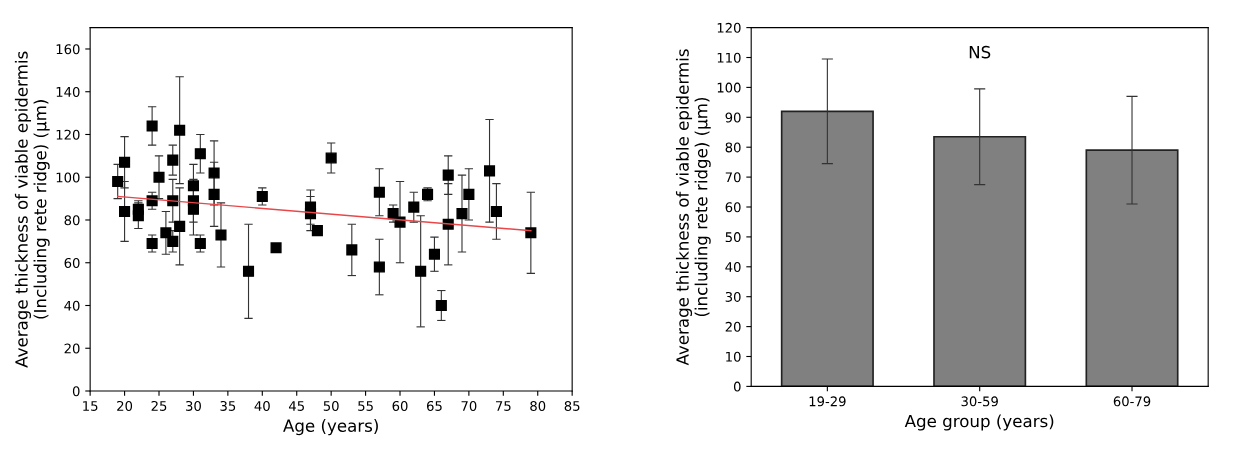  I want to click on x-tick-label: 19-29, so click(827, 401).